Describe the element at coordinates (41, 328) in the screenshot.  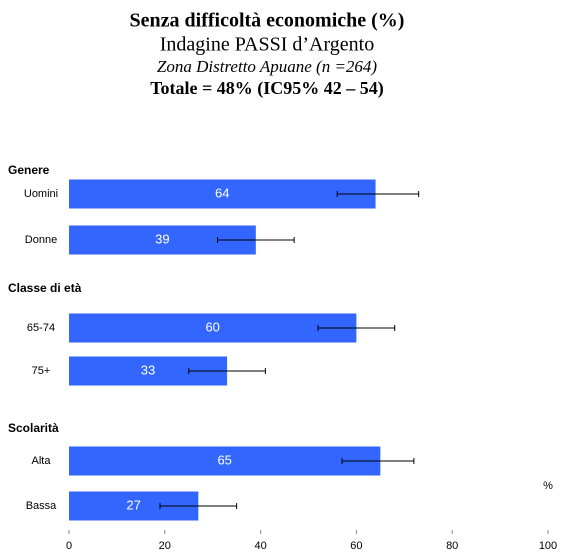
I see `y-tick-label: 65-74` at that location.